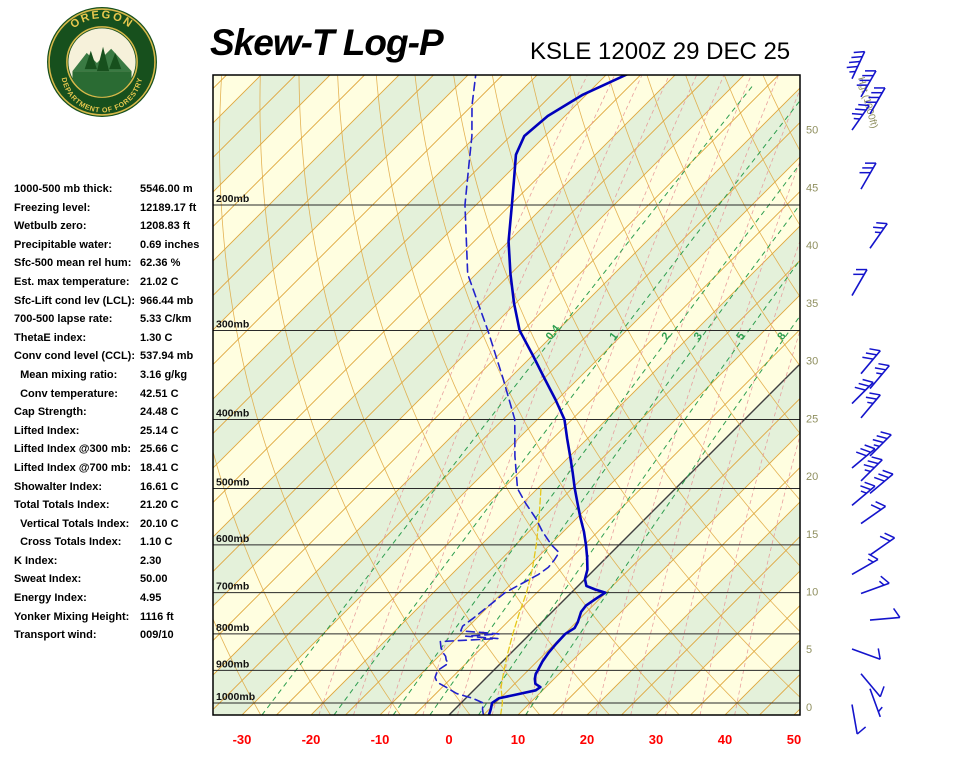  I want to click on svg-text: -10, so click(380, 739).